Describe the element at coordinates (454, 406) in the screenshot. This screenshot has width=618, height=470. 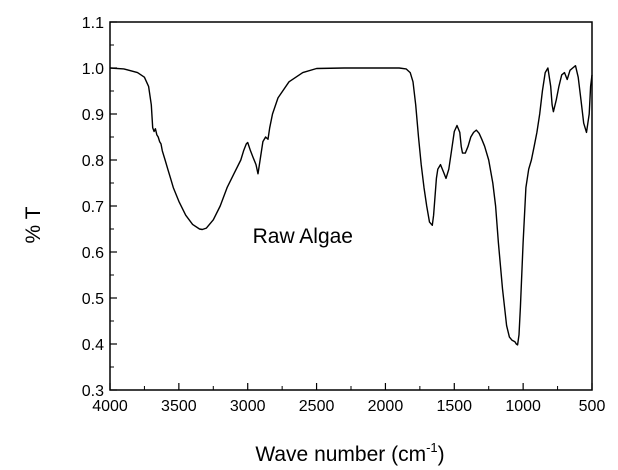
I see `x-tick-label: 1500` at that location.